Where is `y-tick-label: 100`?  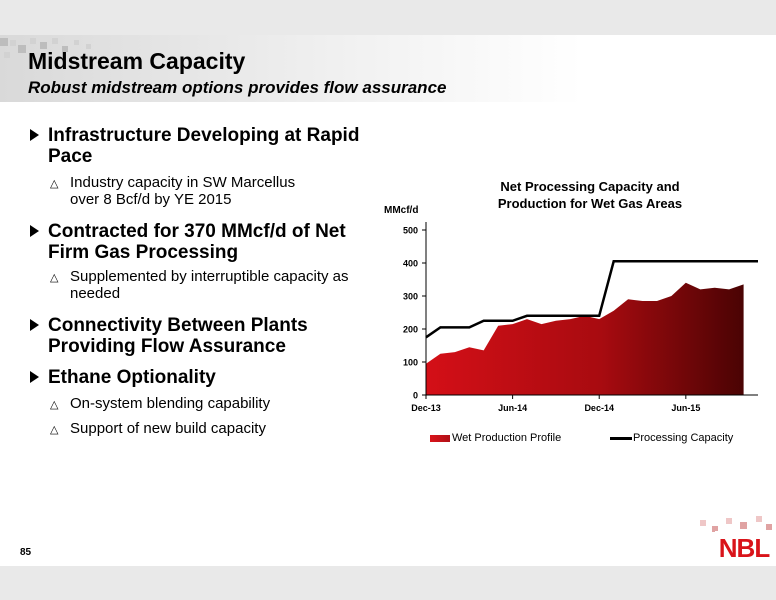
y-tick-label: 100 is located at coordinates (410, 363).